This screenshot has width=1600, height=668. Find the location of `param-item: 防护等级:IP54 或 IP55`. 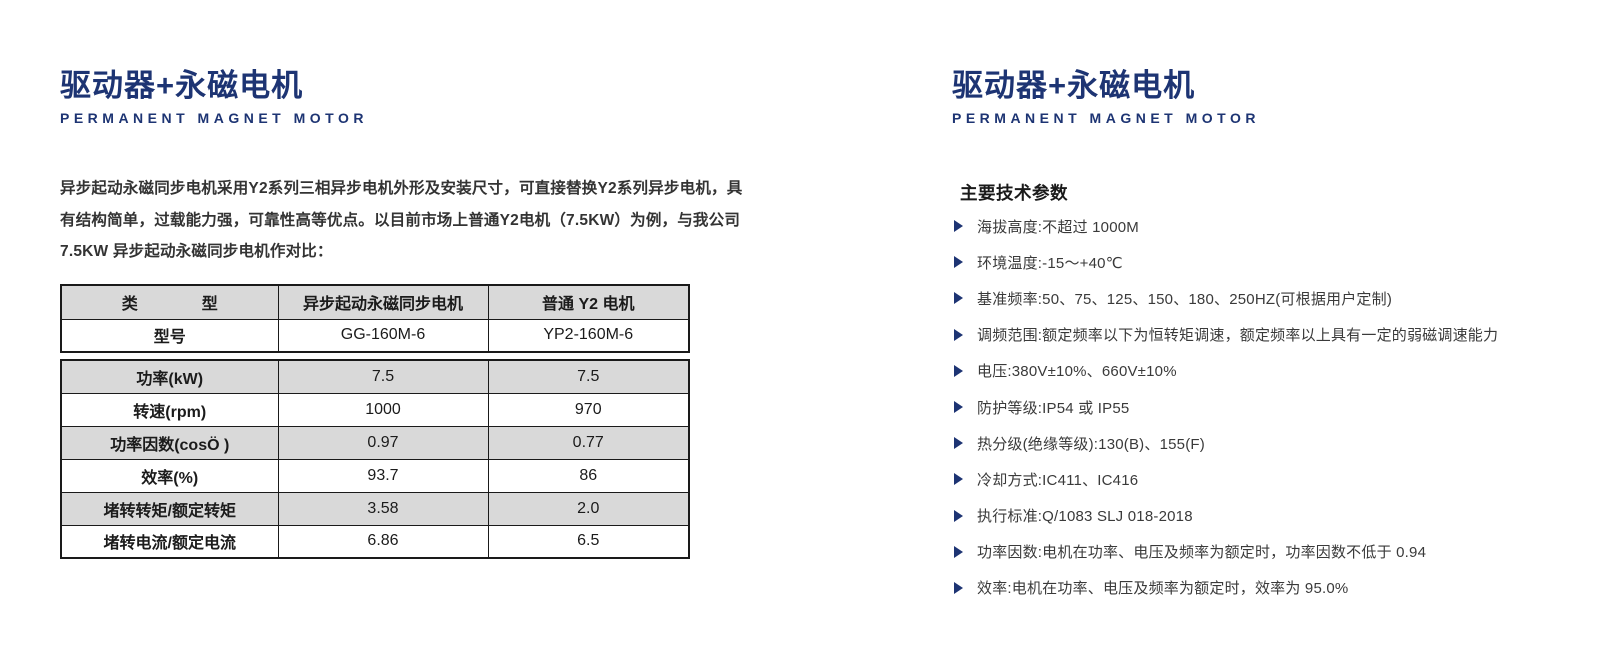

param-item: 防护等级:IP54 或 IP55 is located at coordinates (1274, 407).